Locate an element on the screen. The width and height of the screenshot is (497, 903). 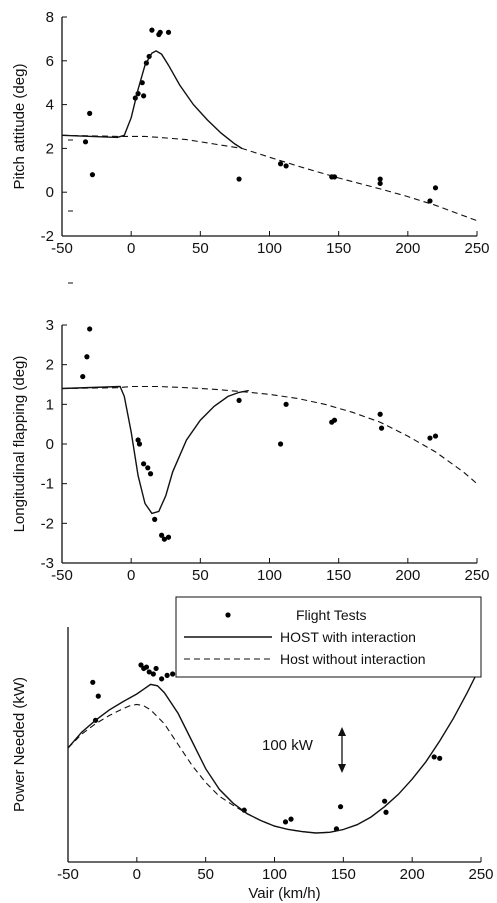
legend-label: Flight Tests is located at coordinates (331, 615).